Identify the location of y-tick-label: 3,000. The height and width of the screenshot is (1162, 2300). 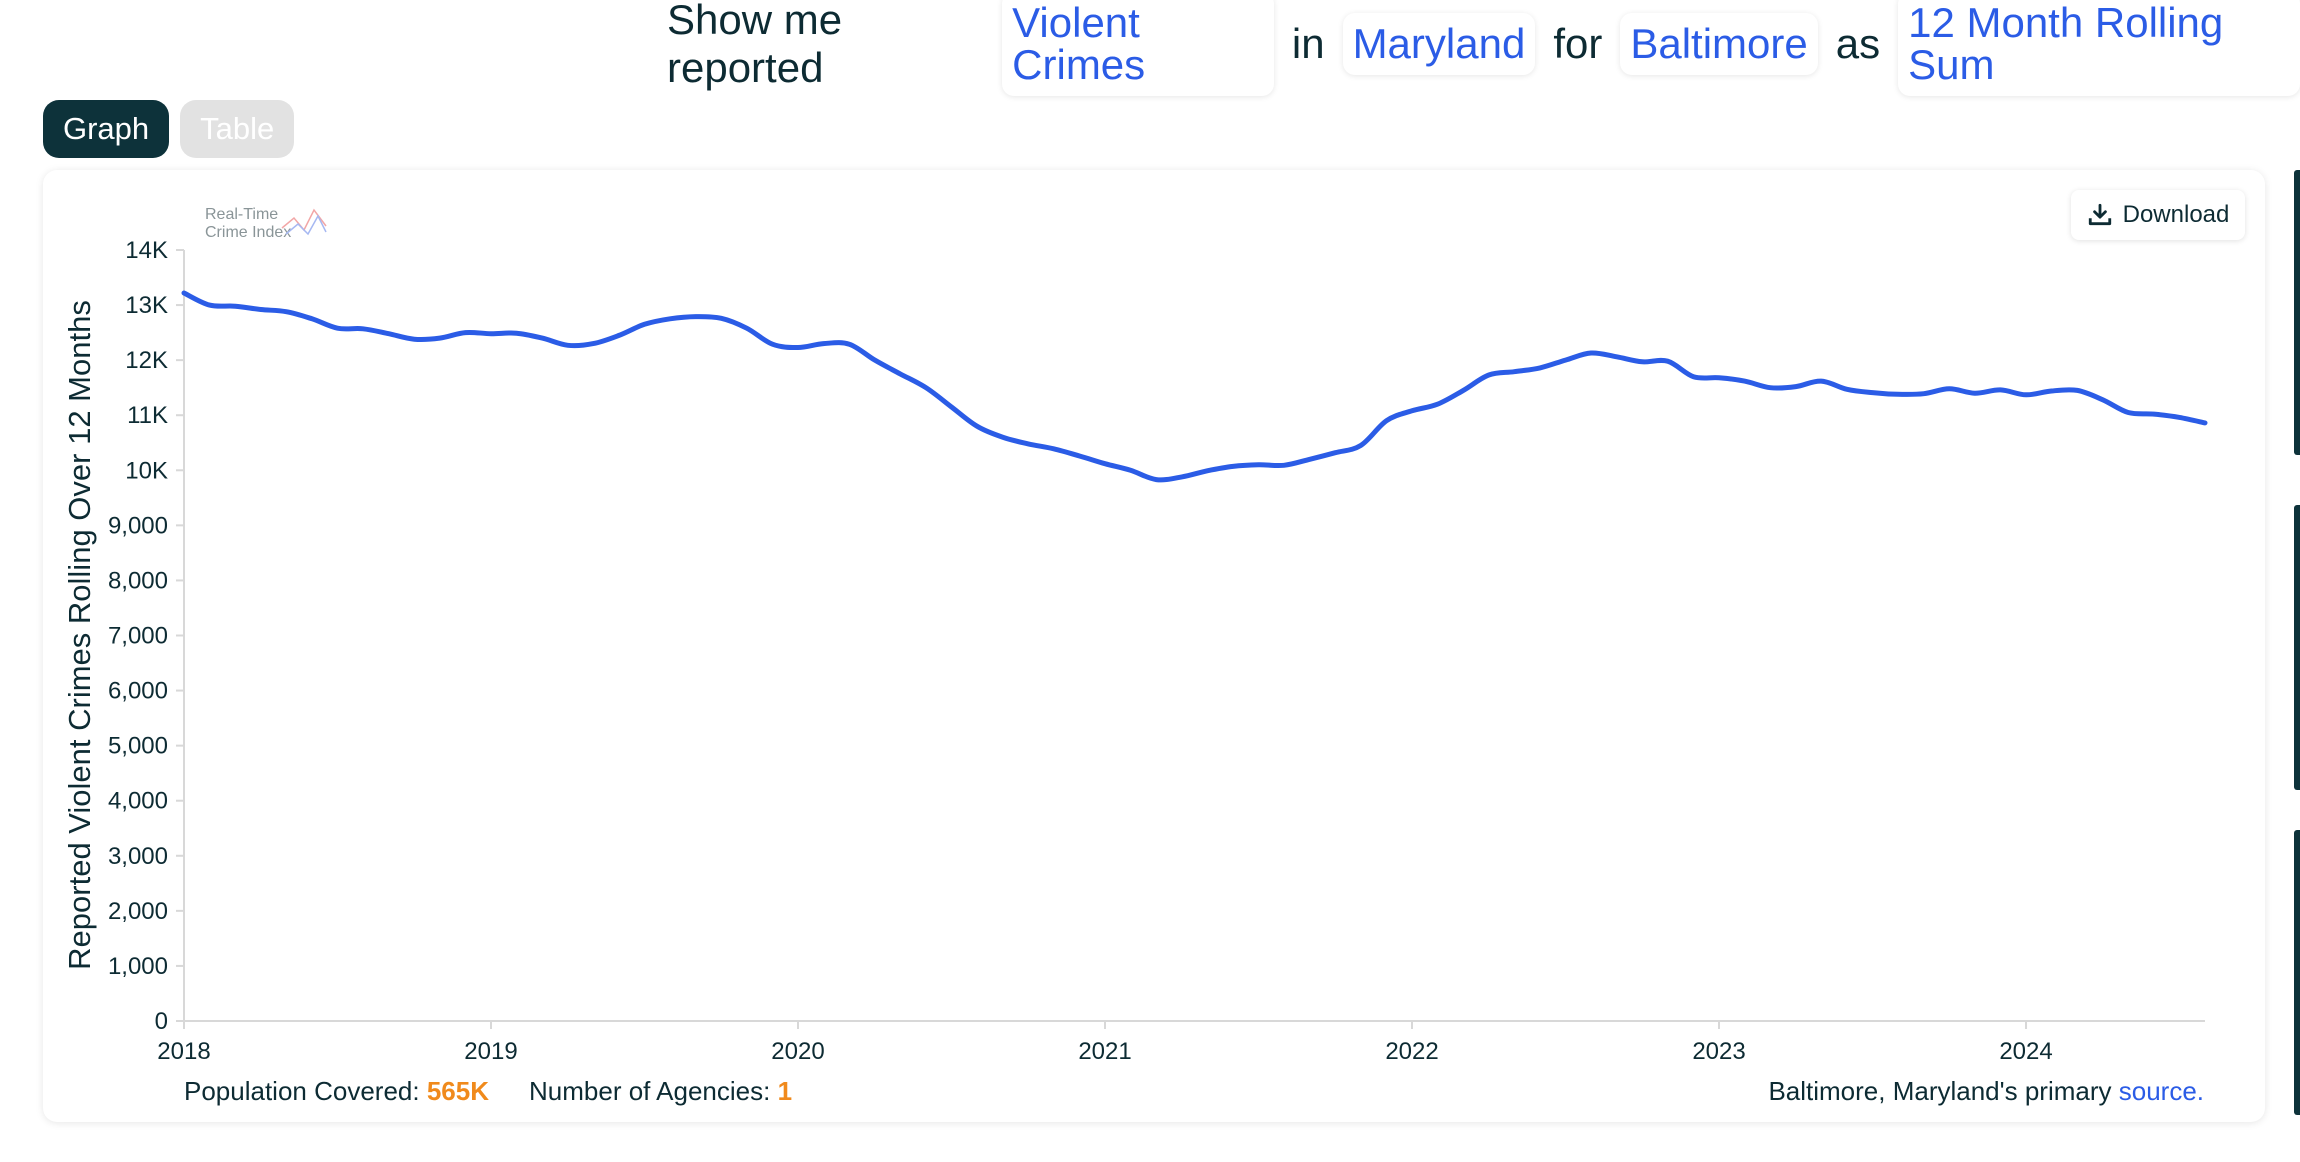
(138, 856).